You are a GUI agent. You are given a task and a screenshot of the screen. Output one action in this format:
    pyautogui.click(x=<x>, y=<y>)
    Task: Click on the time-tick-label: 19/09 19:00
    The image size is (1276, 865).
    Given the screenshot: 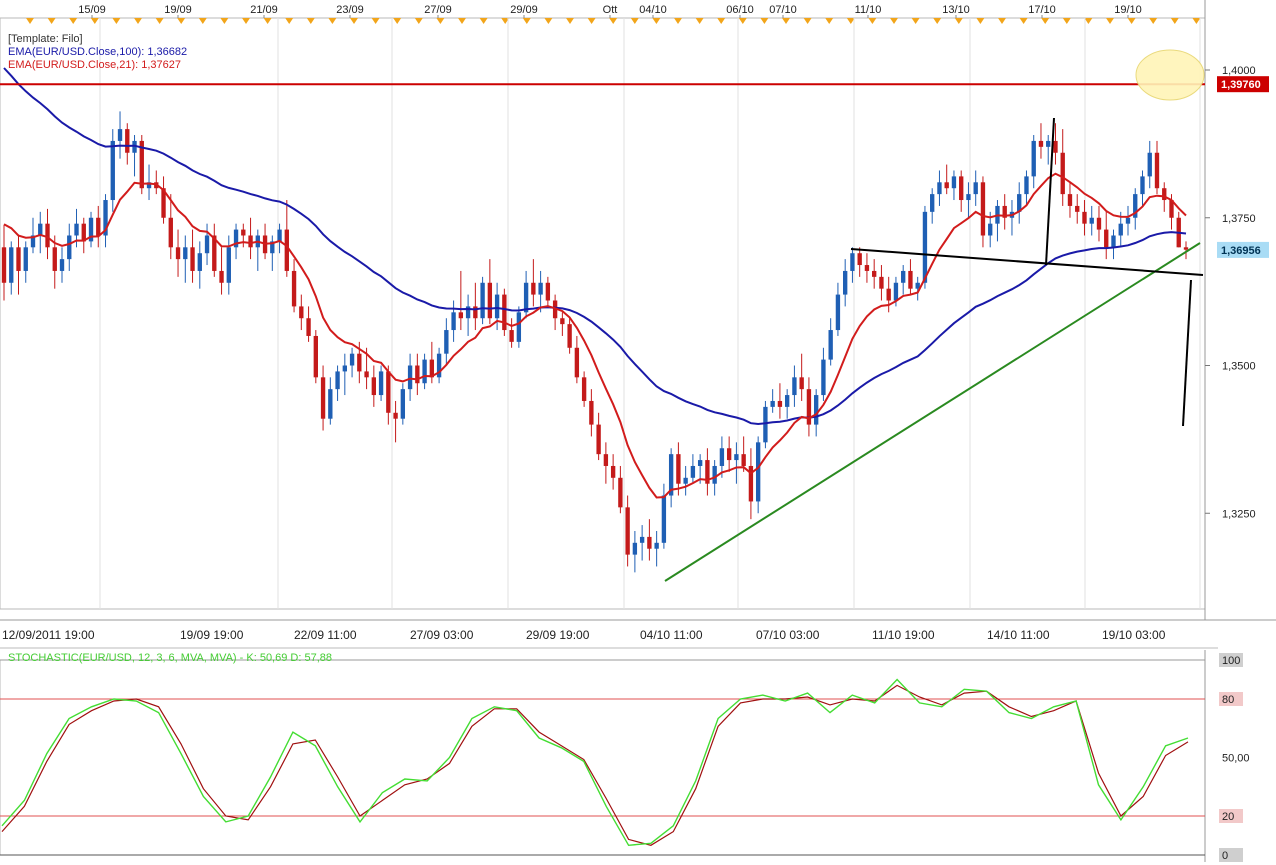 What is the action you would take?
    pyautogui.click(x=212, y=635)
    